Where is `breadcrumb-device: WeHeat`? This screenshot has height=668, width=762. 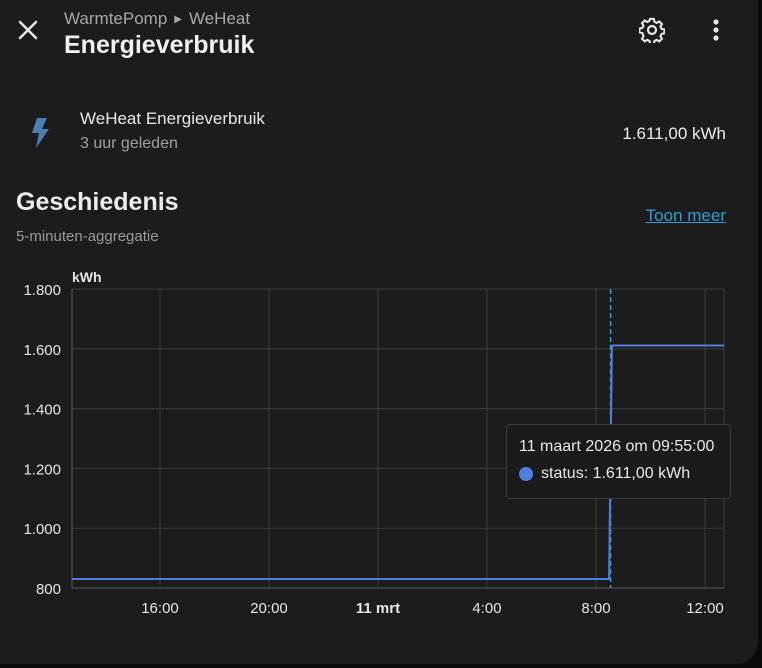
breadcrumb-device: WeHeat is located at coordinates (219, 18).